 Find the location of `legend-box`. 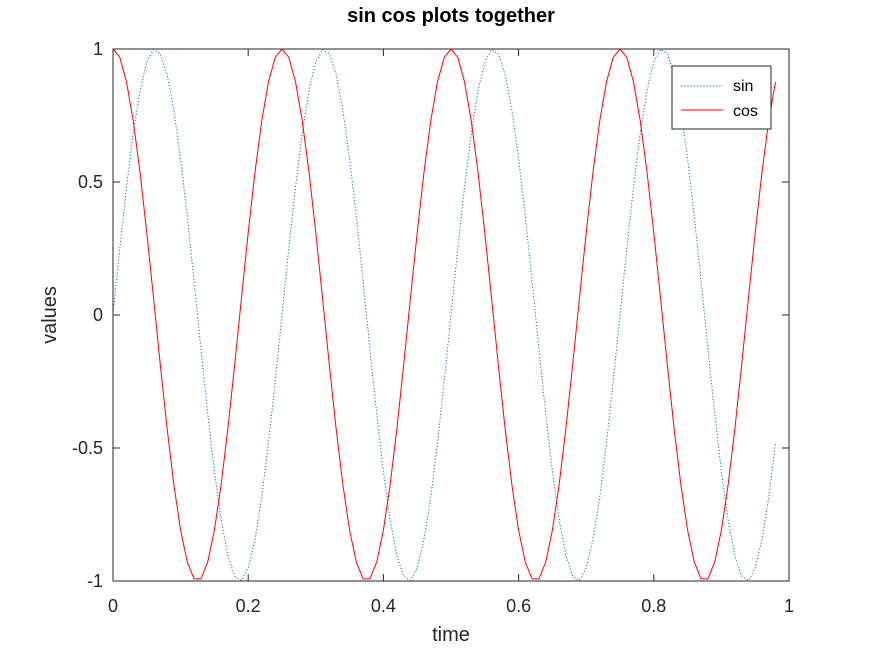

legend-box is located at coordinates (721, 97).